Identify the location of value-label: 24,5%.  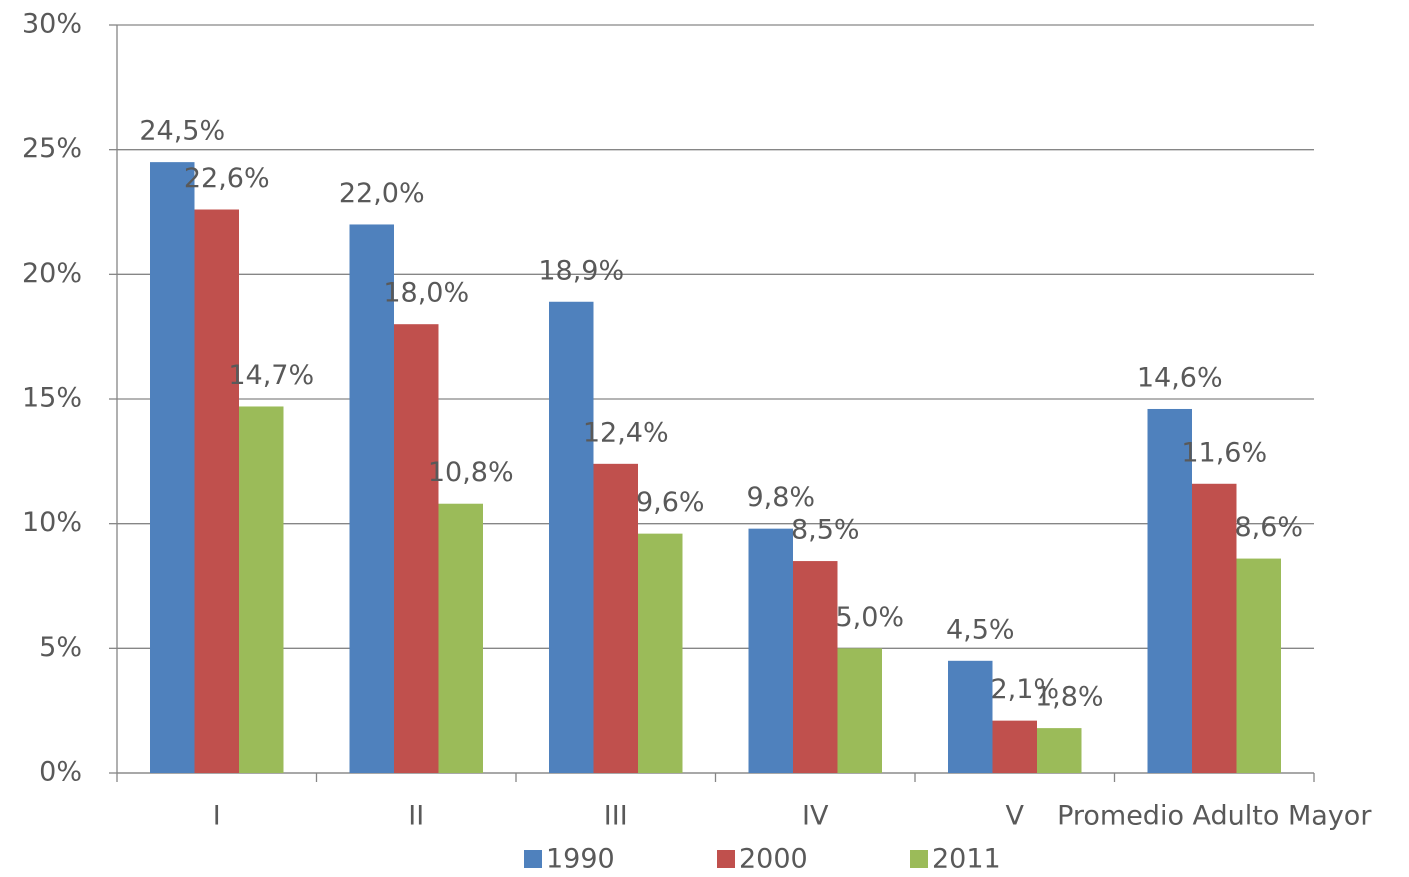
(182, 131).